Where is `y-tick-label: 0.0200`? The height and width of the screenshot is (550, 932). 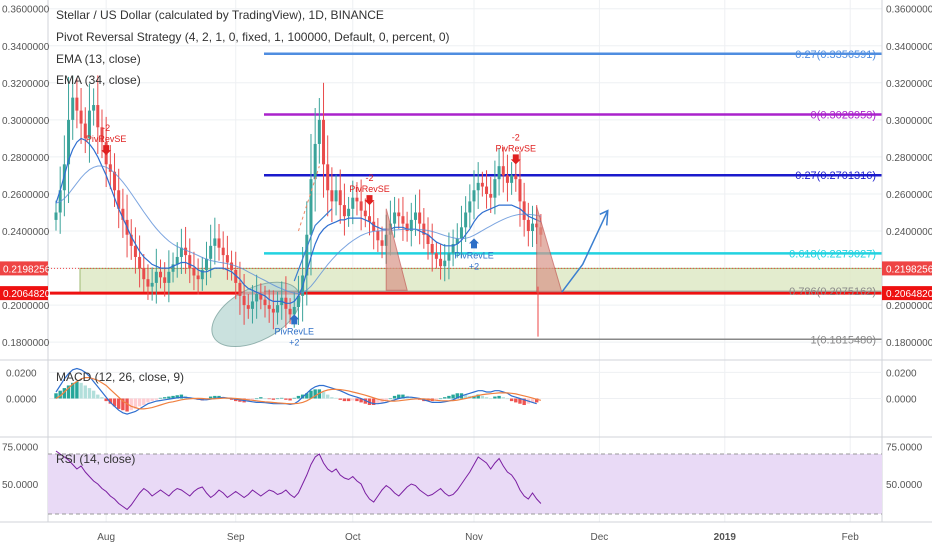 y-tick-label: 0.0200 is located at coordinates (21, 373).